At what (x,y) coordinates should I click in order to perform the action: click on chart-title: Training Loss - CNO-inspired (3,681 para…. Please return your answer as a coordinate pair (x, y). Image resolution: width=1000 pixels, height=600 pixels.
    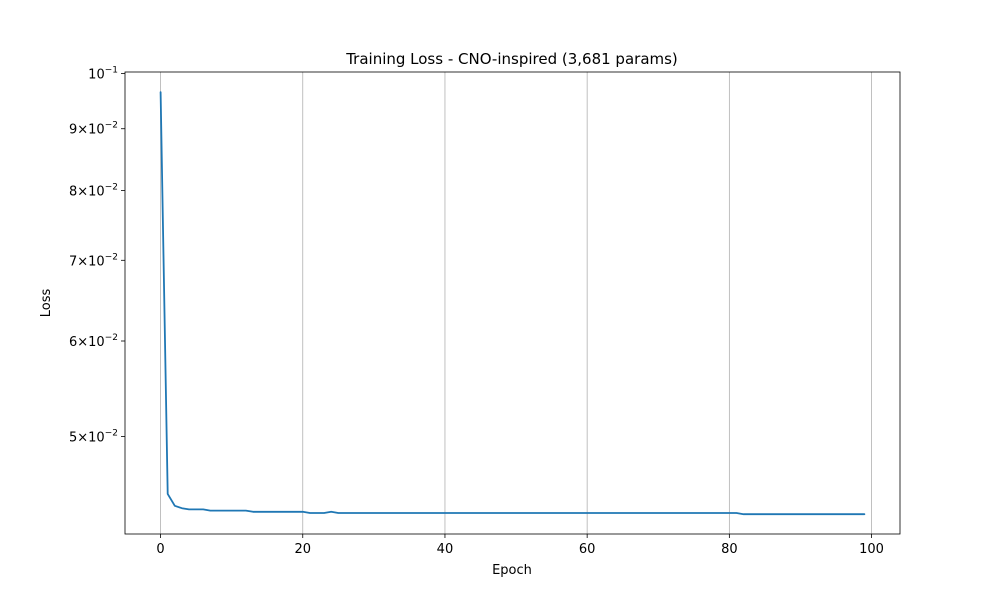
    Looking at the image, I should click on (511, 59).